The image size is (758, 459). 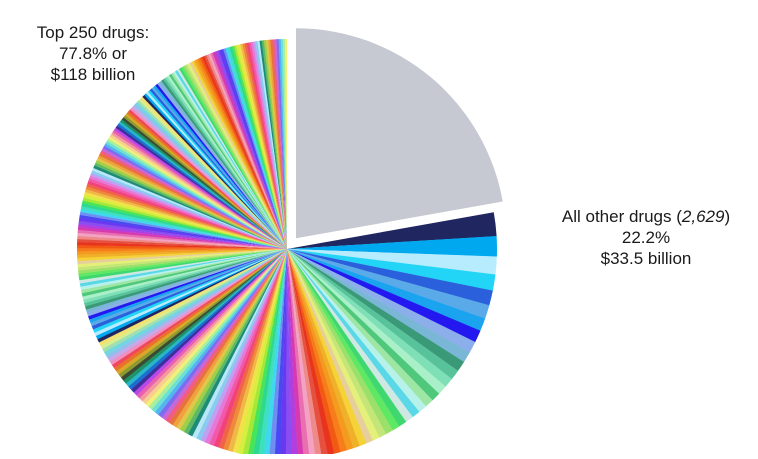 What do you see at coordinates (93, 32) in the screenshot?
I see `top-250-title: Top 250 drugs:` at bounding box center [93, 32].